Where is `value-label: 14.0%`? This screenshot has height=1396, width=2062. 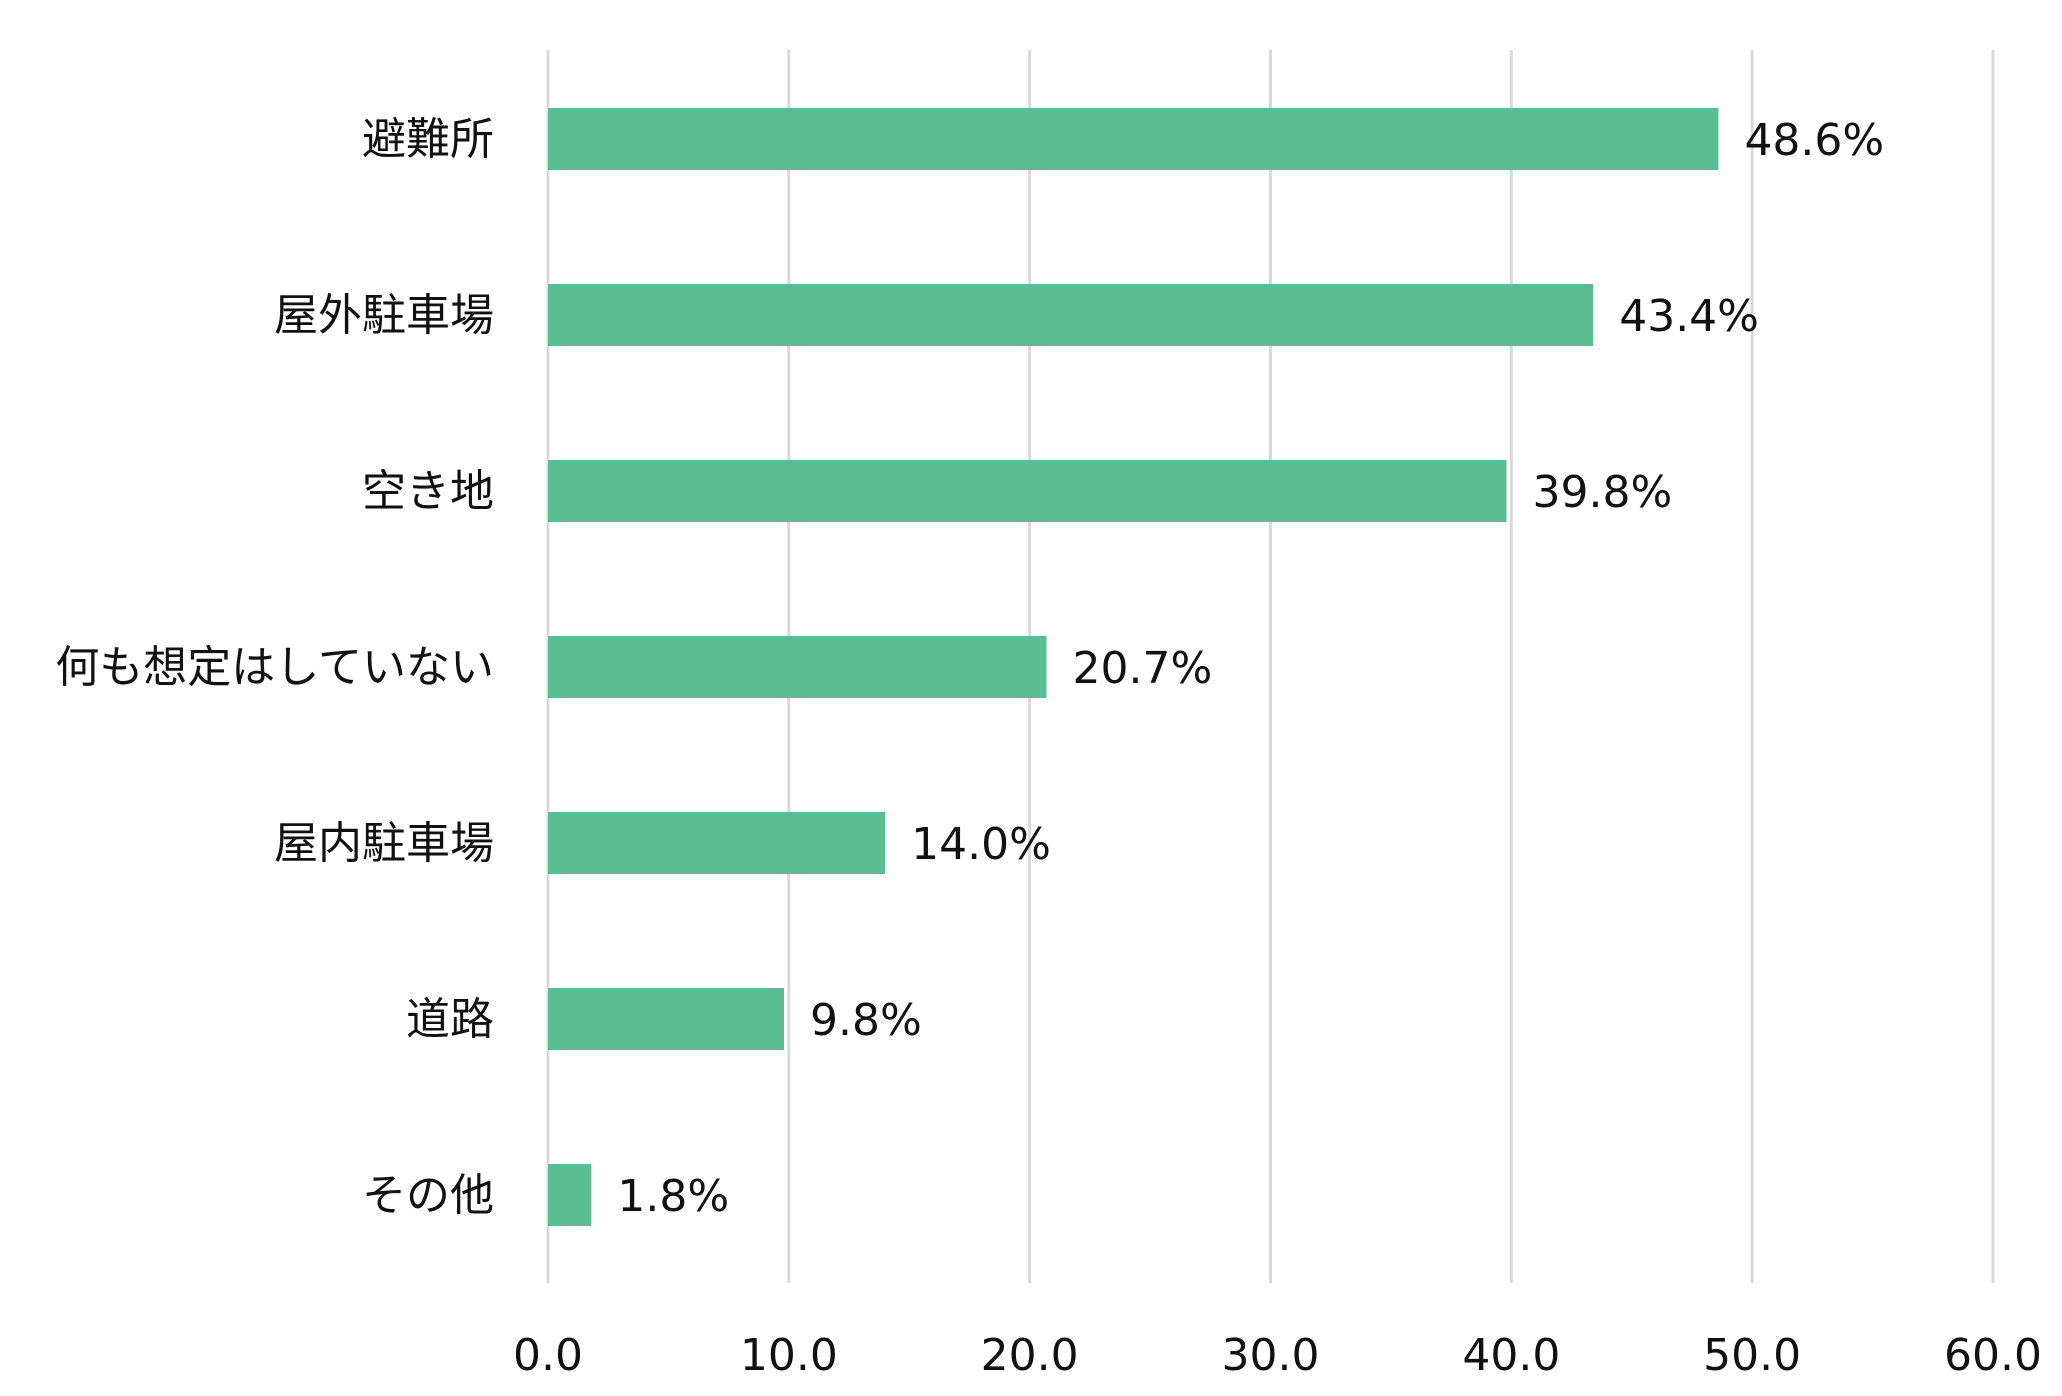 value-label: 14.0% is located at coordinates (981, 844).